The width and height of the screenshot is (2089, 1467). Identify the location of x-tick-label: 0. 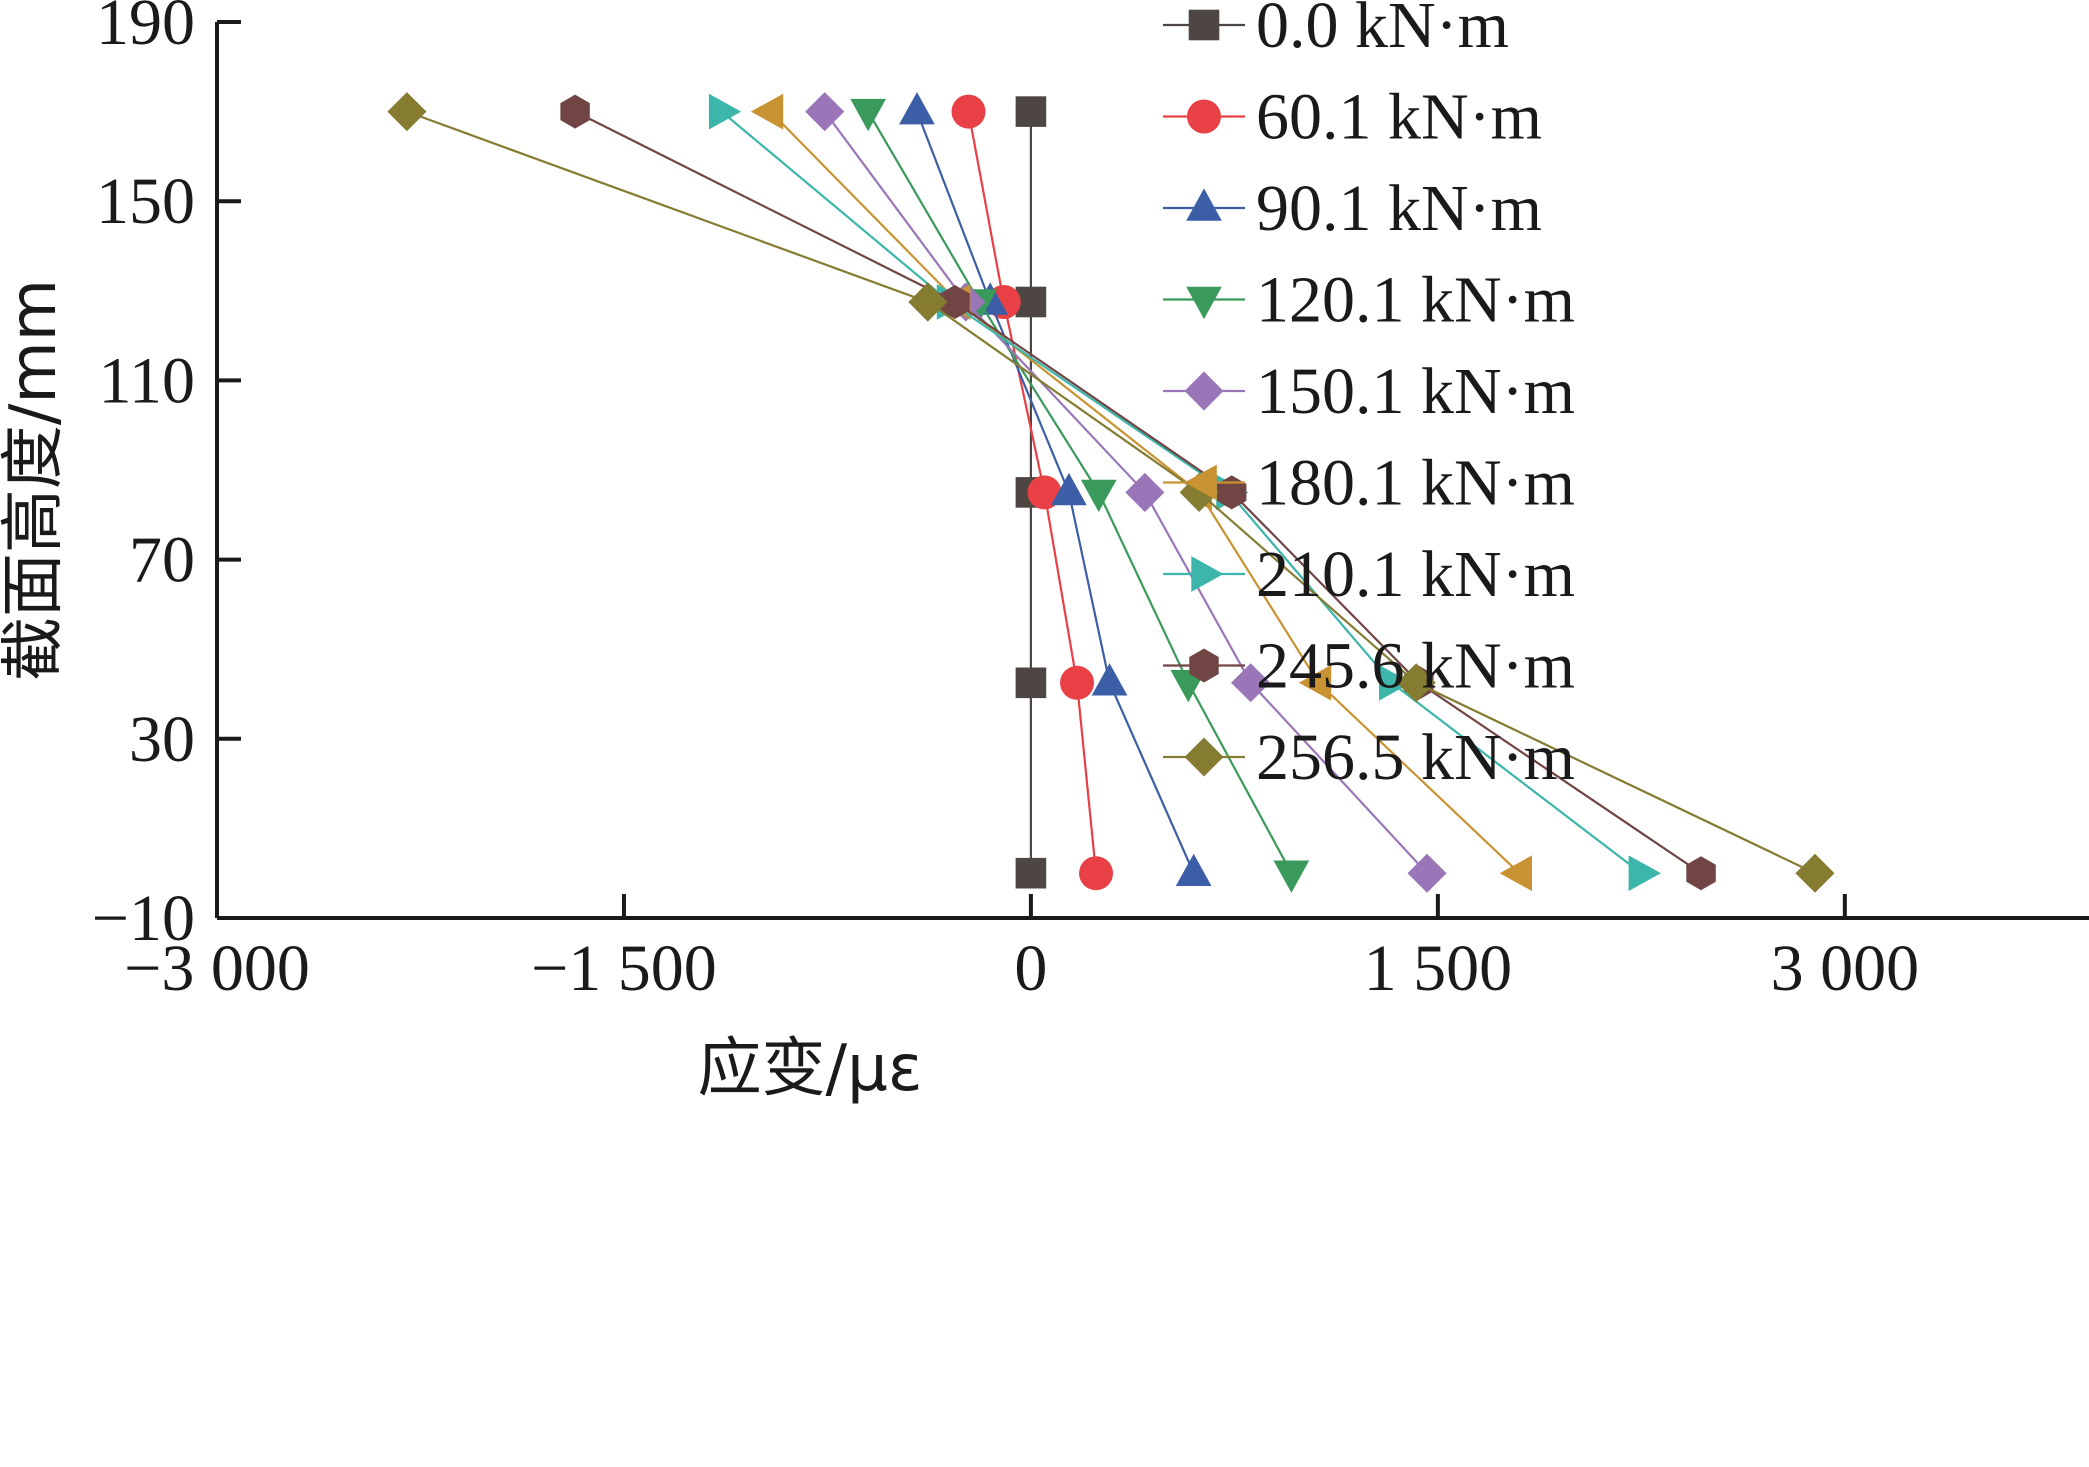
(1030, 968).